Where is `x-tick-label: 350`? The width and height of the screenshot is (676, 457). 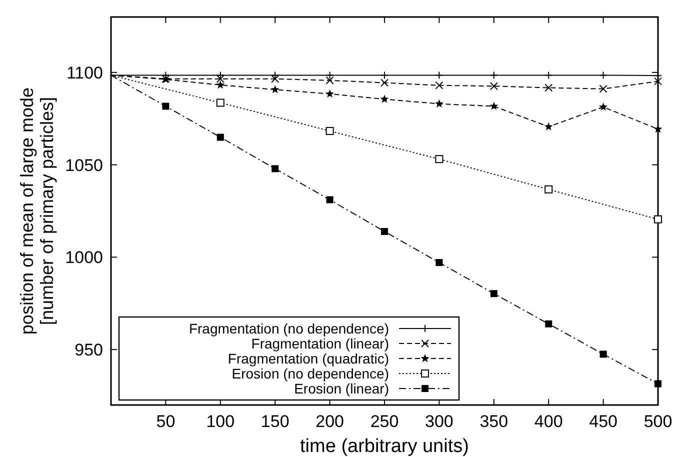 x-tick-label: 350 is located at coordinates (494, 421).